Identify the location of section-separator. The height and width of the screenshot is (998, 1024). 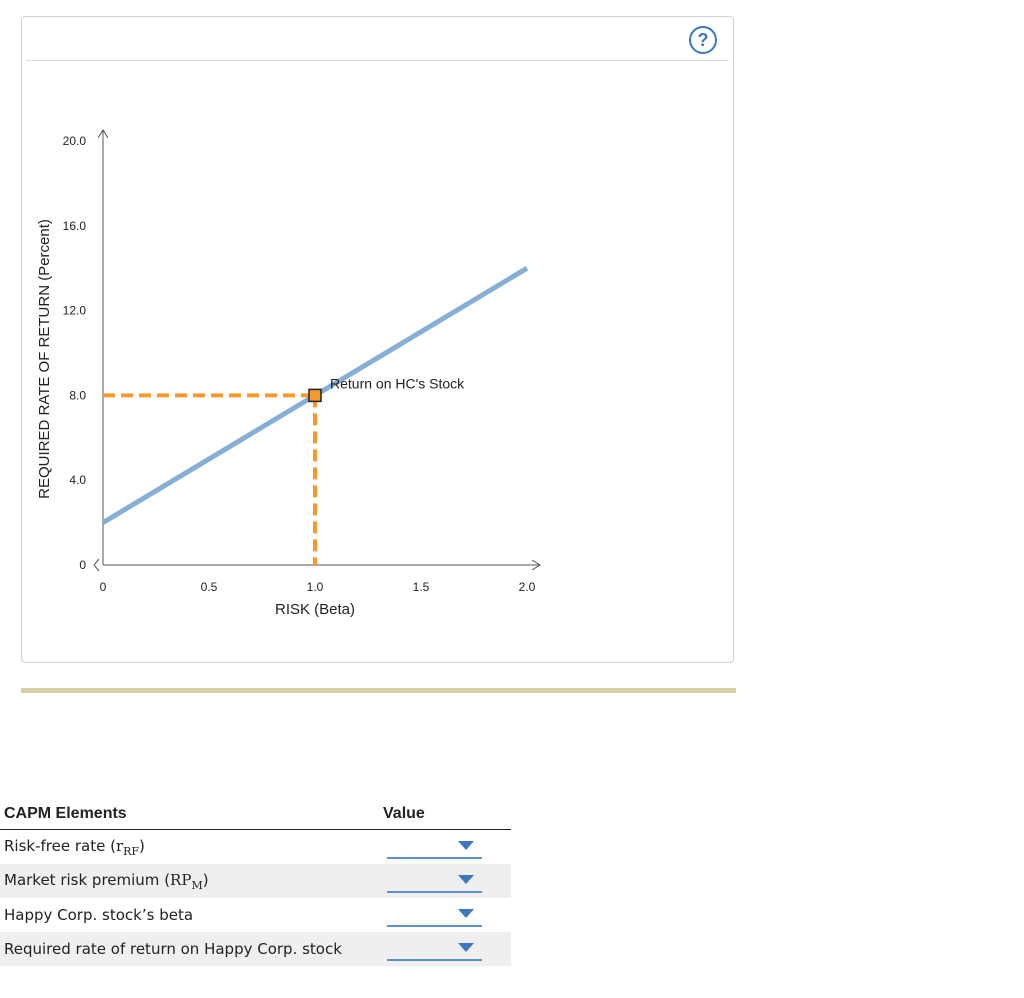
(378, 690).